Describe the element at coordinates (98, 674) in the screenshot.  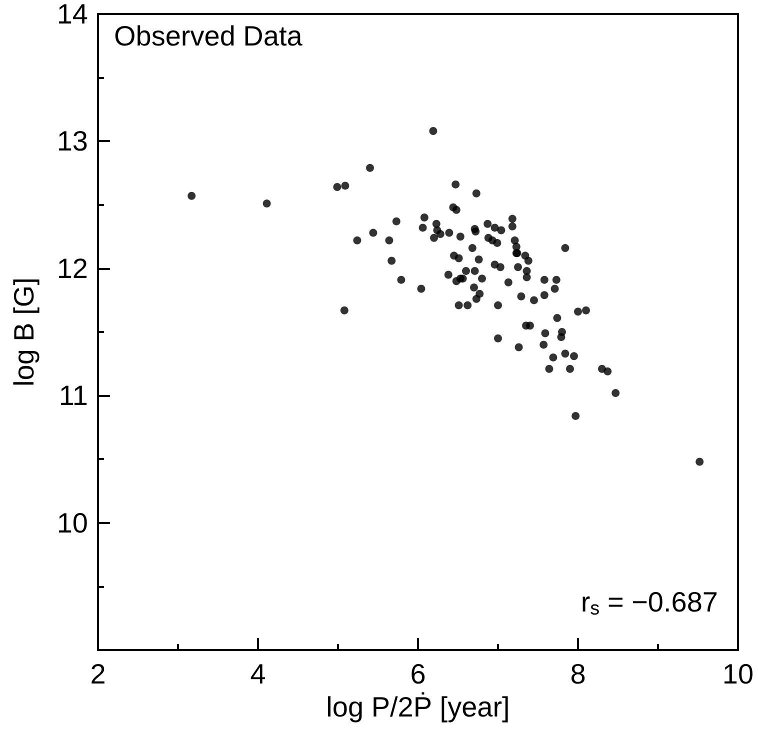
I see `x-tick-label: 2` at that location.